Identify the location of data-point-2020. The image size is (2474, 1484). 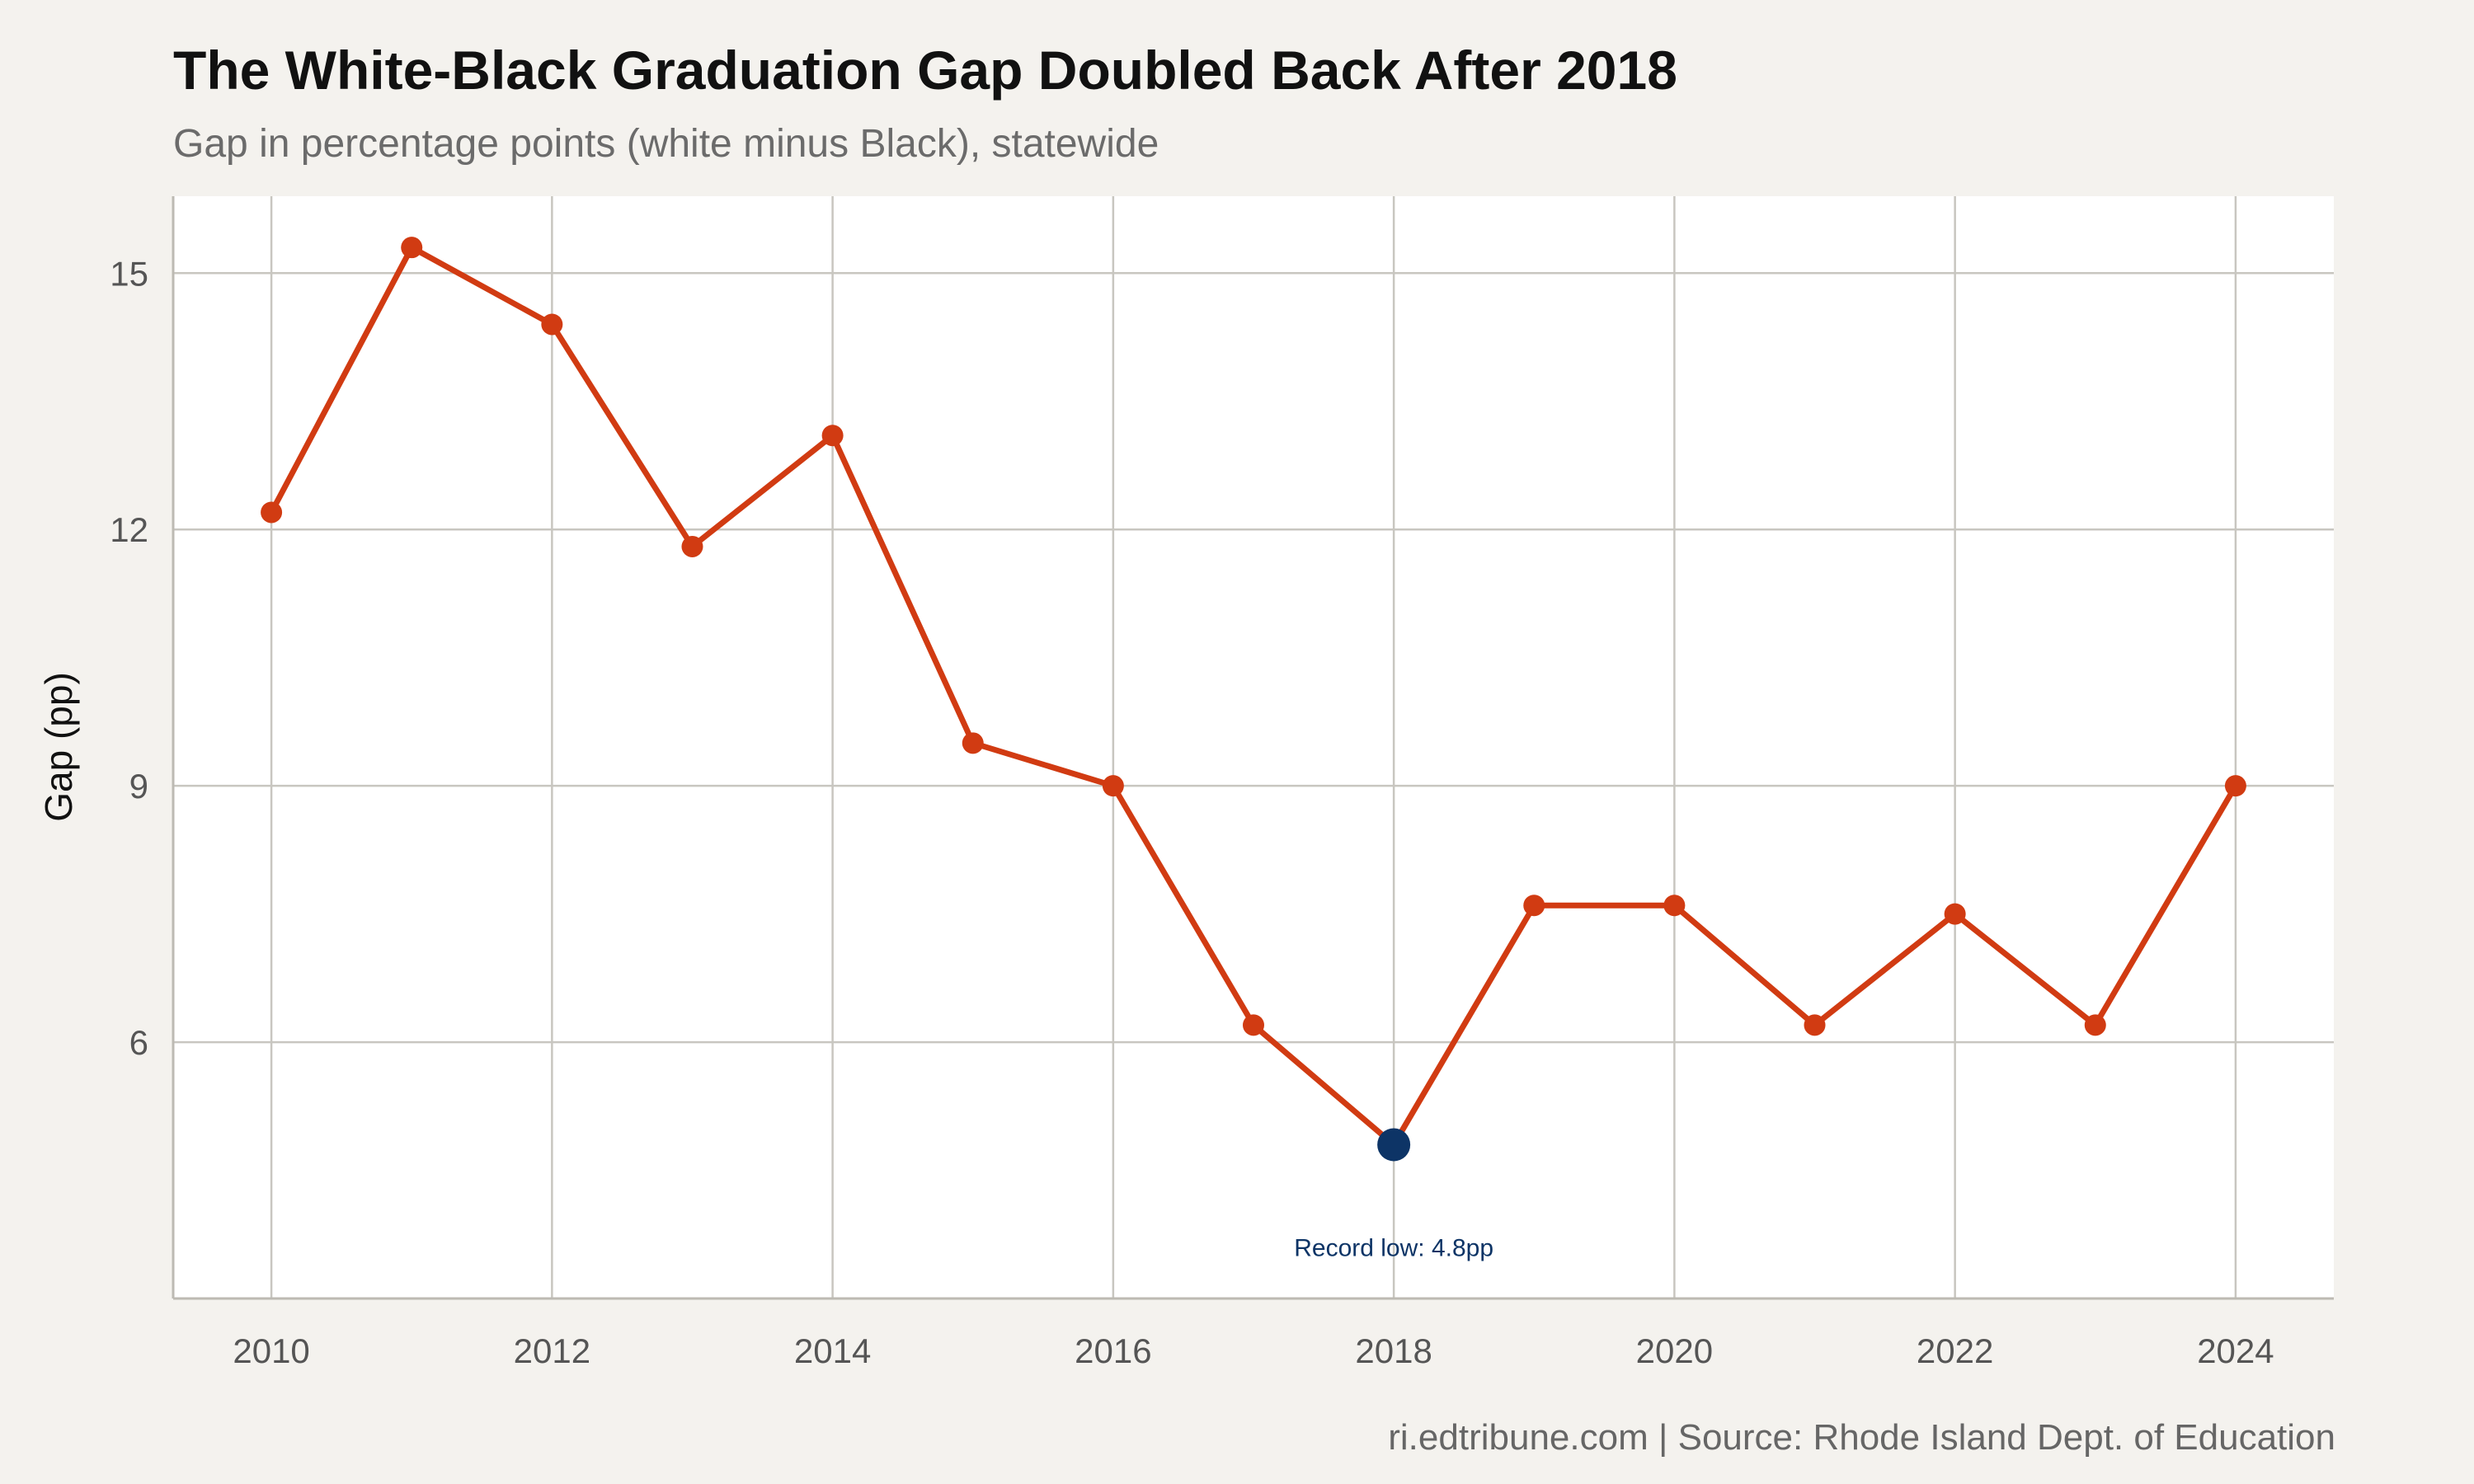
(1674, 906).